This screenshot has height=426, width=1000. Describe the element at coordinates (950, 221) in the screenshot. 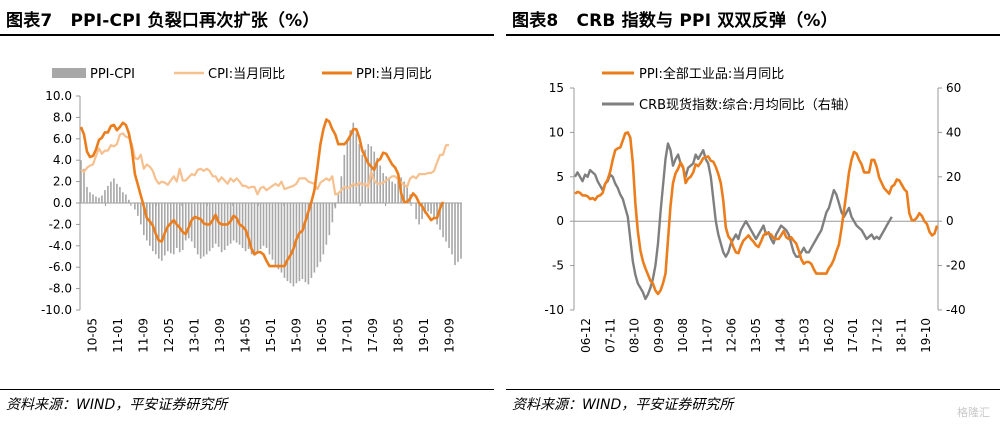

I see `y2-tick-label: 0` at that location.